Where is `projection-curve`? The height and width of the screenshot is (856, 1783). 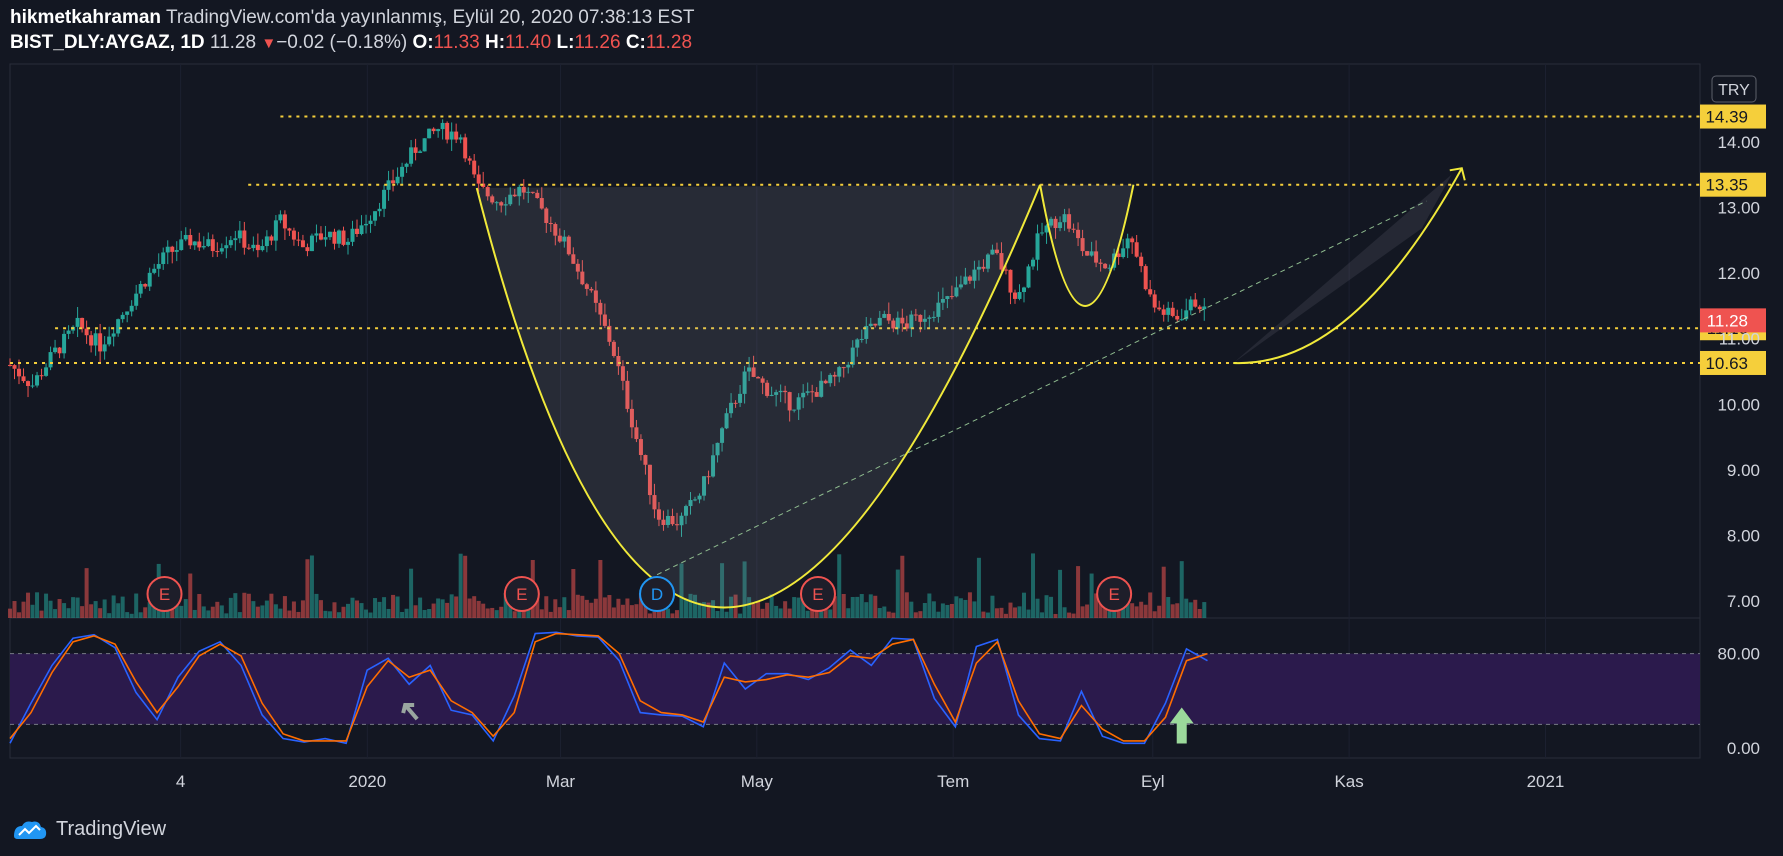 projection-curve is located at coordinates (1348, 265).